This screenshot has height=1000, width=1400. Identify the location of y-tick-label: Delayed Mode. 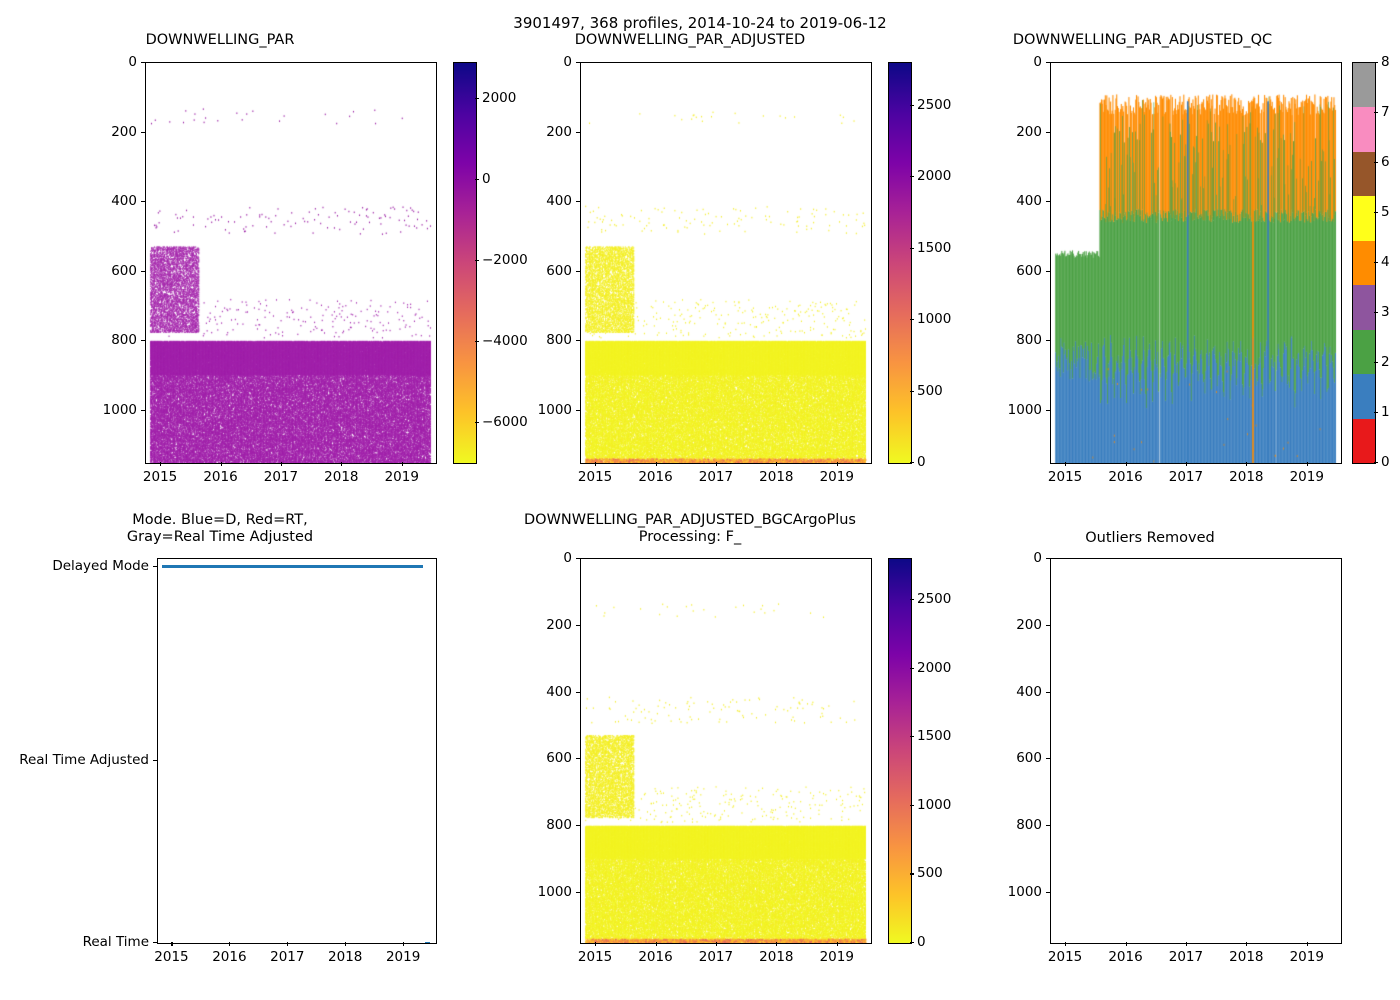
(100, 565).